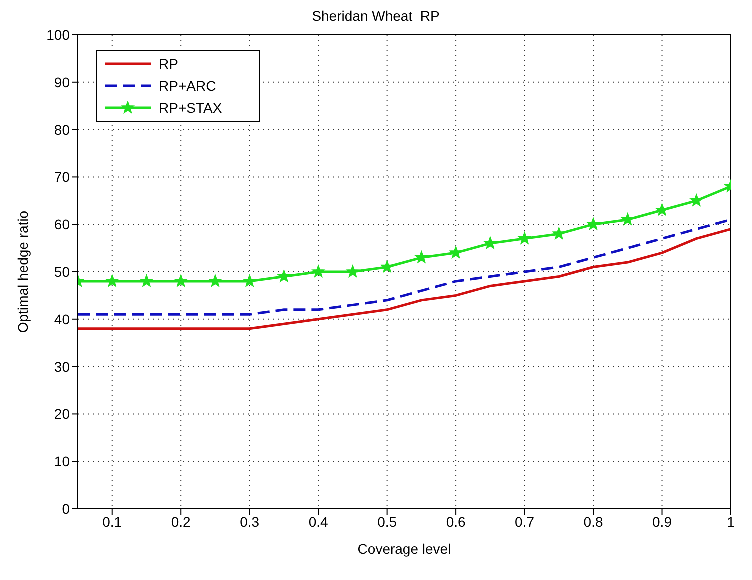  Describe the element at coordinates (62, 224) in the screenshot. I see `y-tick-label: 60` at that location.